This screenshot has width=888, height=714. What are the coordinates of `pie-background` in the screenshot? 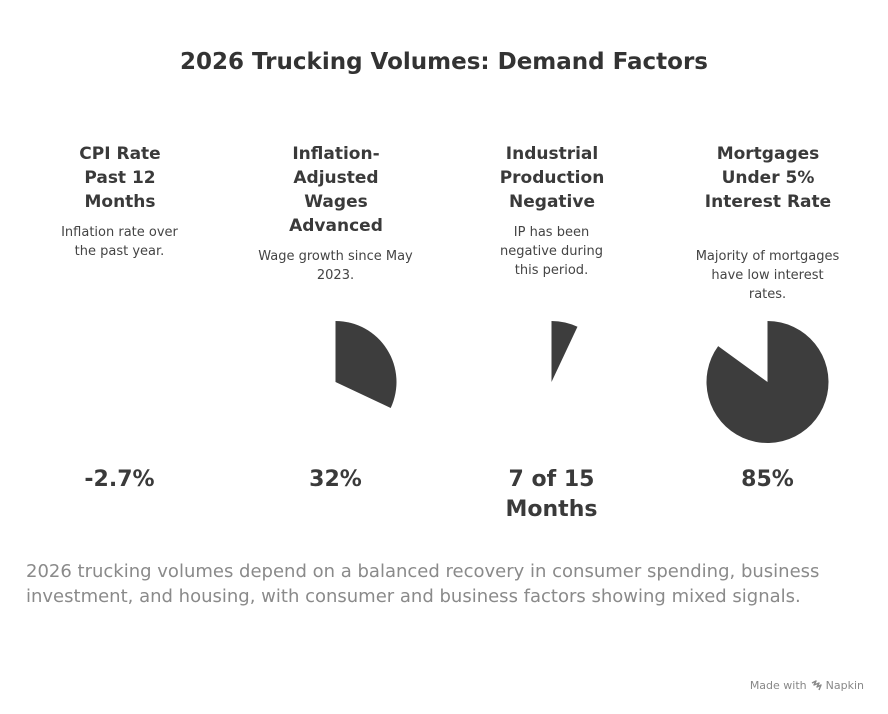 It's located at (119, 382).